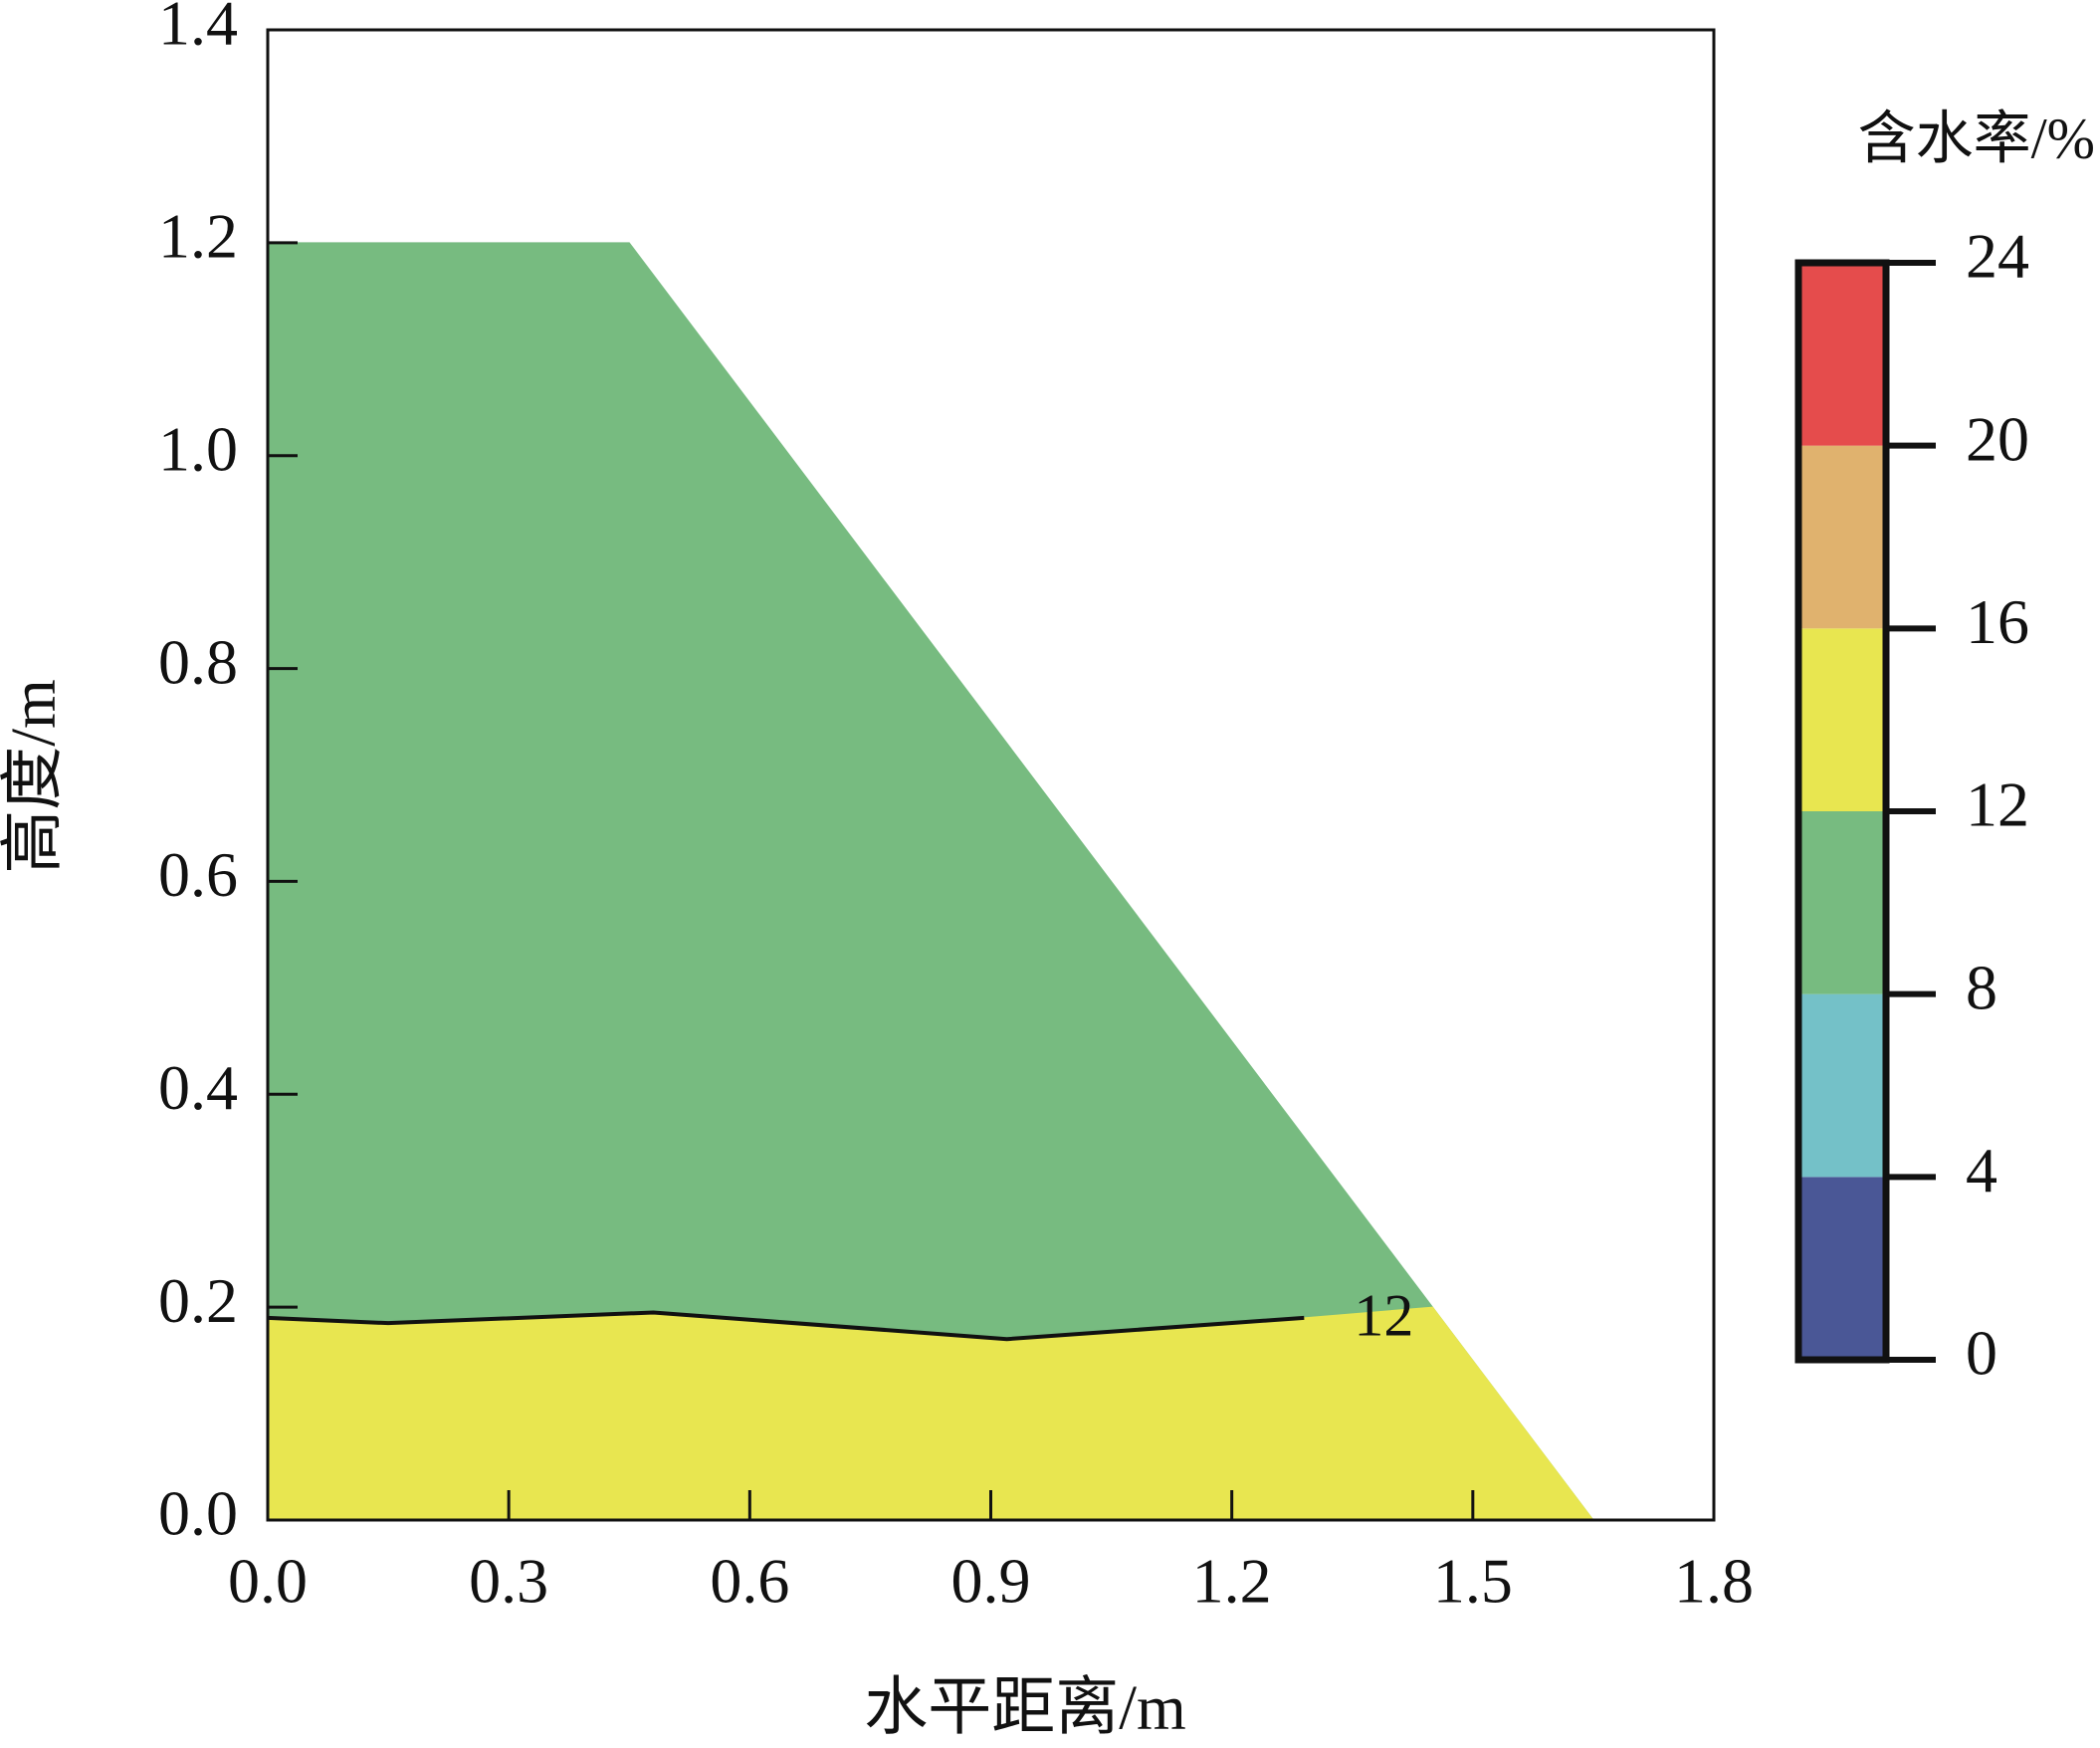 The width and height of the screenshot is (2100, 1748). Describe the element at coordinates (198, 874) in the screenshot. I see `y-tick-label: 0.6` at that location.